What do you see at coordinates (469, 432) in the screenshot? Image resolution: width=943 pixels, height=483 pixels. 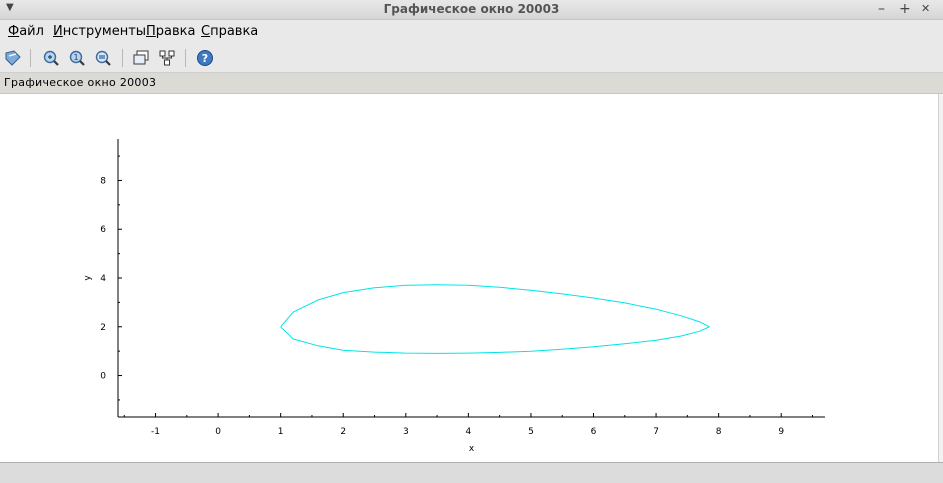 I see `x-tick-label: 4` at bounding box center [469, 432].